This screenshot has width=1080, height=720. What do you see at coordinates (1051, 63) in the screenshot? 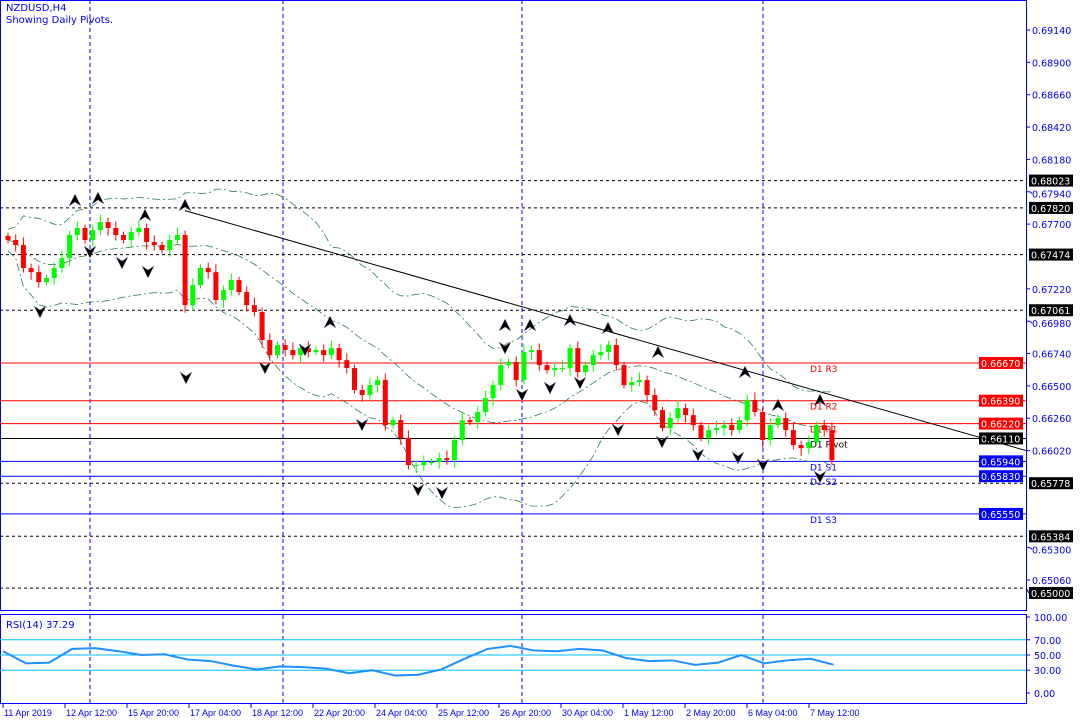
I see `price-tick-label: 0.68900` at bounding box center [1051, 63].